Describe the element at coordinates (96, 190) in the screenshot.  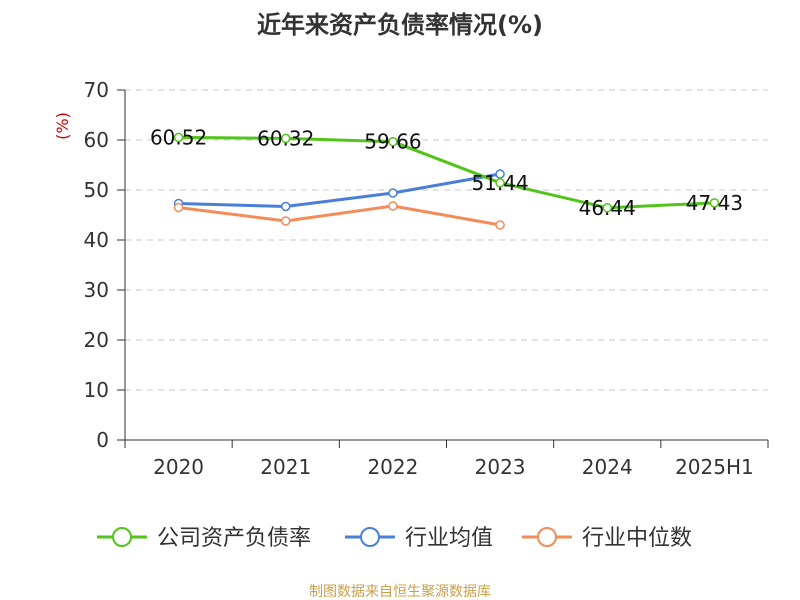
I see `y-tick-label: 50` at that location.